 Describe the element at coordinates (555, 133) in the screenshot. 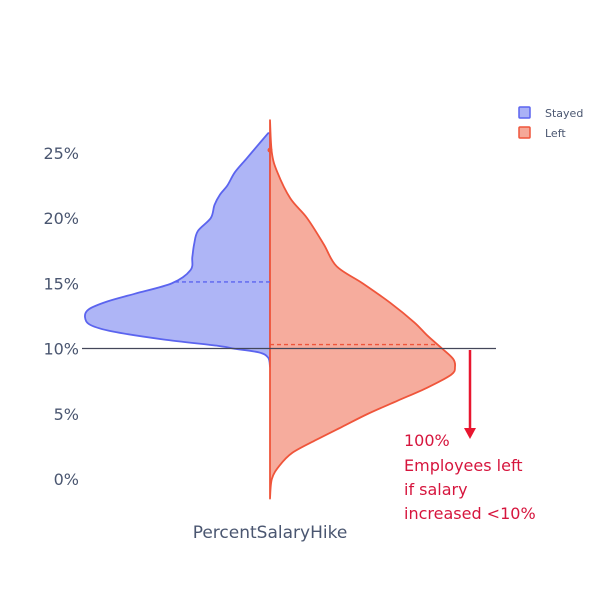

I see `legend-label-left: Left` at that location.